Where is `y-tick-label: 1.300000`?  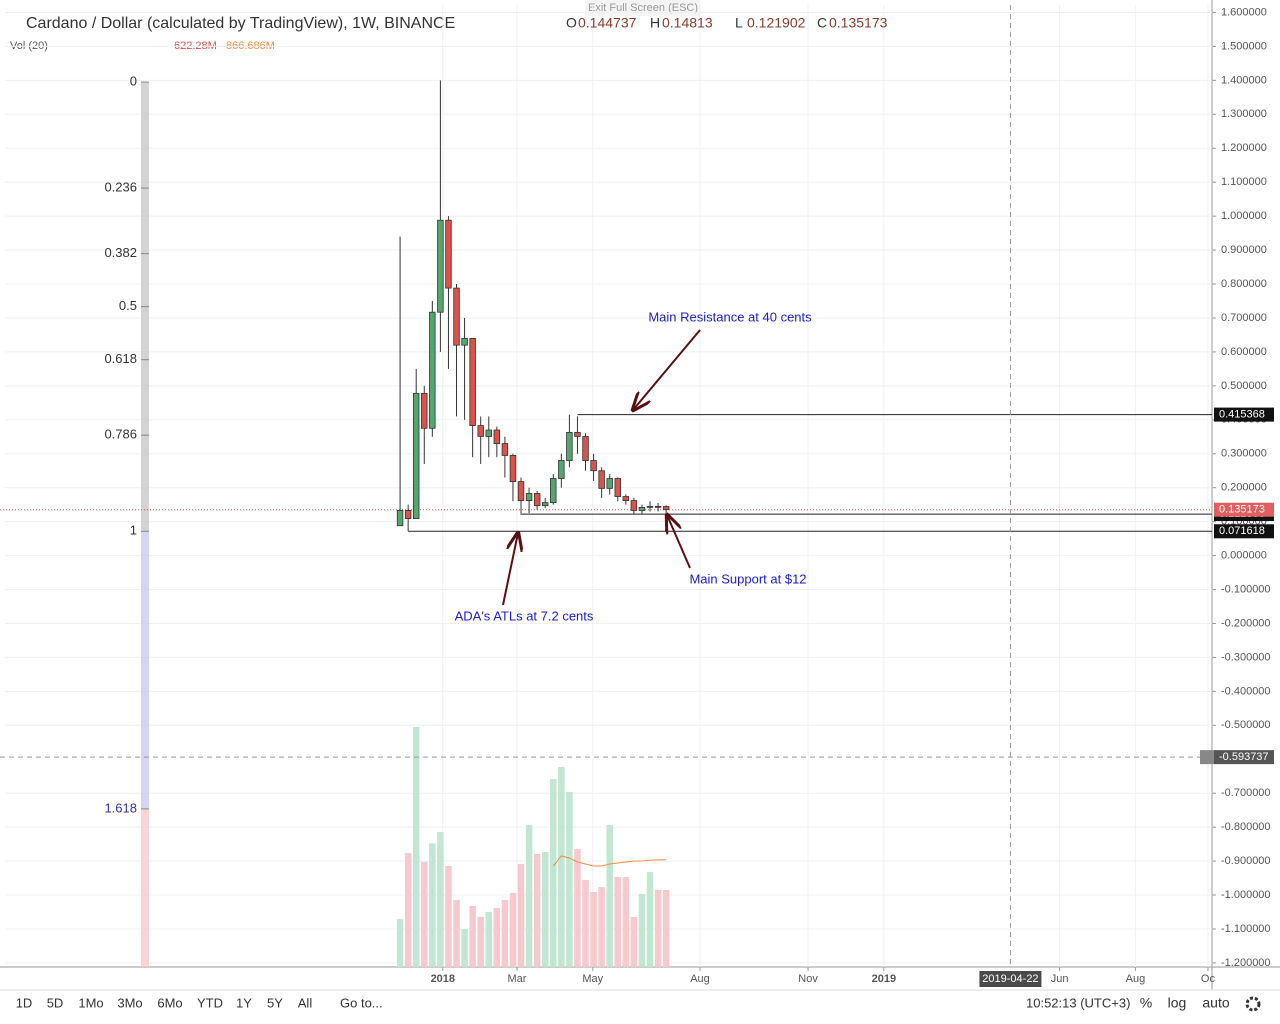 y-tick-label: 1.300000 is located at coordinates (1244, 114).